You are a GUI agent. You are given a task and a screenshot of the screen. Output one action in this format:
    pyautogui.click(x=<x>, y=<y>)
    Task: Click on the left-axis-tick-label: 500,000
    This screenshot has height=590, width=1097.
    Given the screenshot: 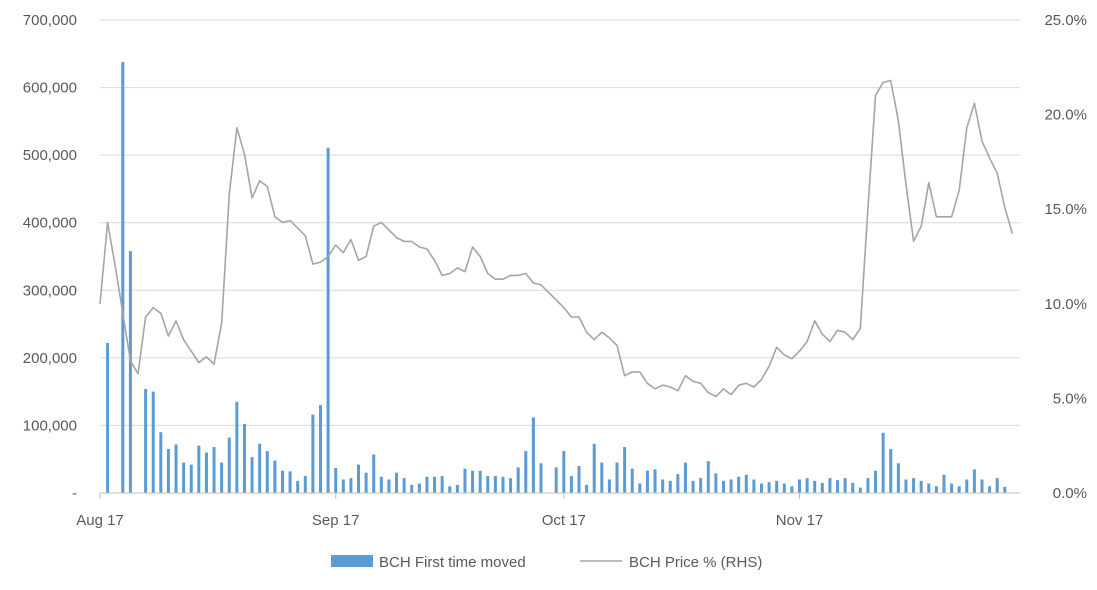 What is the action you would take?
    pyautogui.click(x=50, y=155)
    